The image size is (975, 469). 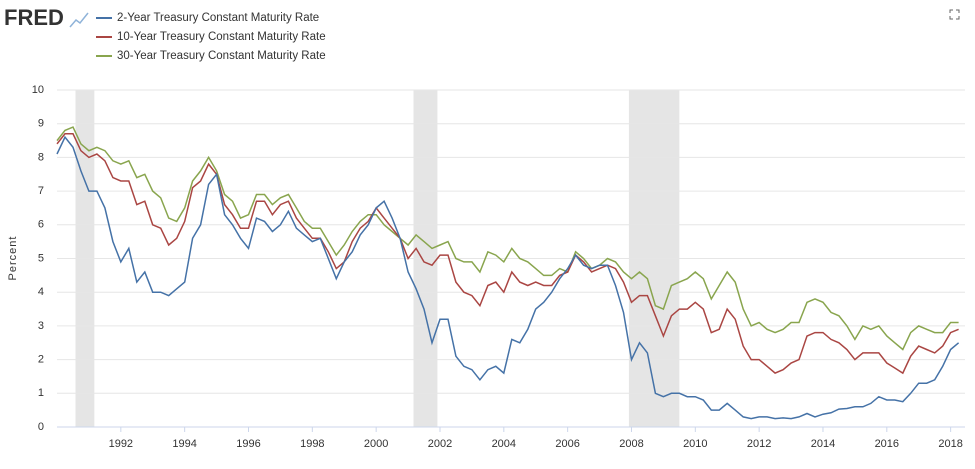 What do you see at coordinates (41, 157) in the screenshot?
I see `y-tick-label: 8` at bounding box center [41, 157].